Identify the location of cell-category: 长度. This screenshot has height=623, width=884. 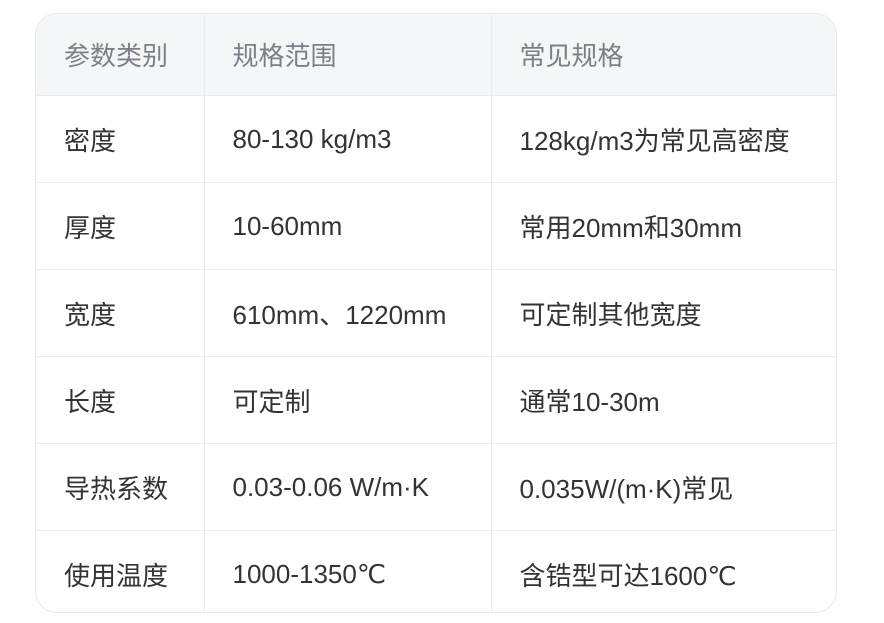
(120, 400).